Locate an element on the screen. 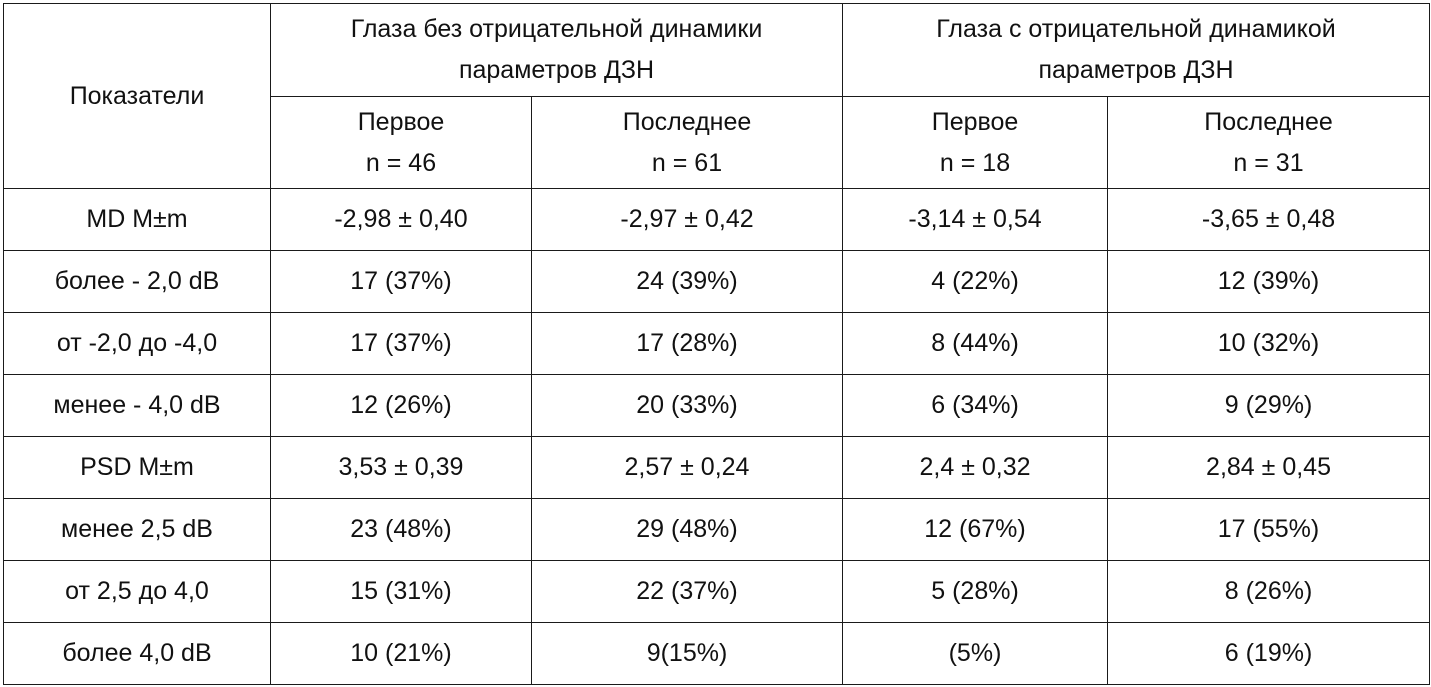 Image resolution: width=1431 pixels, height=687 pixels. table-cell: 4 (22%) is located at coordinates (975, 281).